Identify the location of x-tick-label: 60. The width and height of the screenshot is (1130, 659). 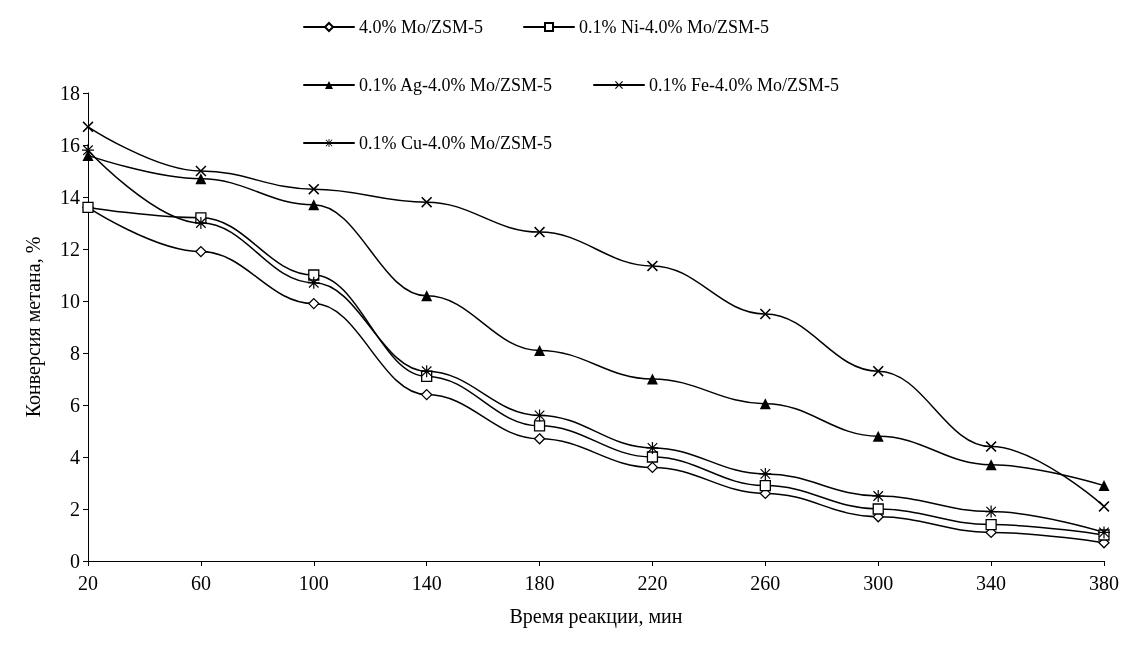
(200, 583).